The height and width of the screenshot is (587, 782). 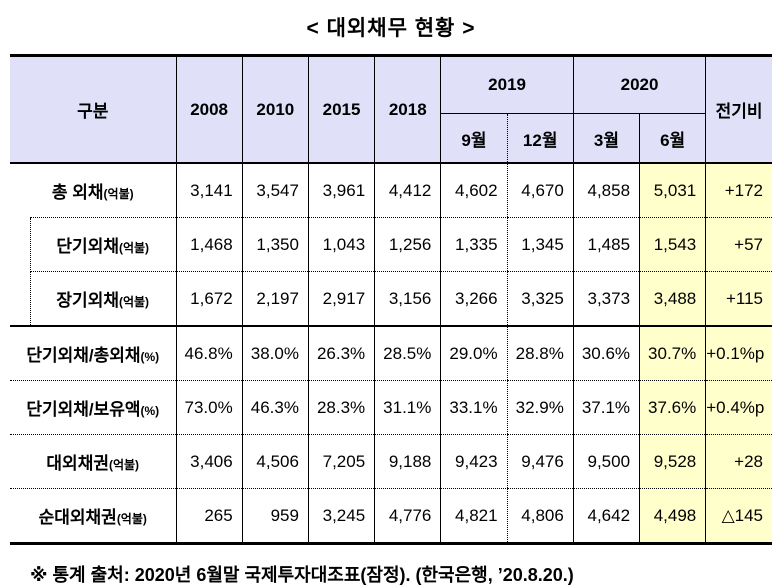 I want to click on row-label-cell: 순대외채권(억불), so click(x=93, y=516).